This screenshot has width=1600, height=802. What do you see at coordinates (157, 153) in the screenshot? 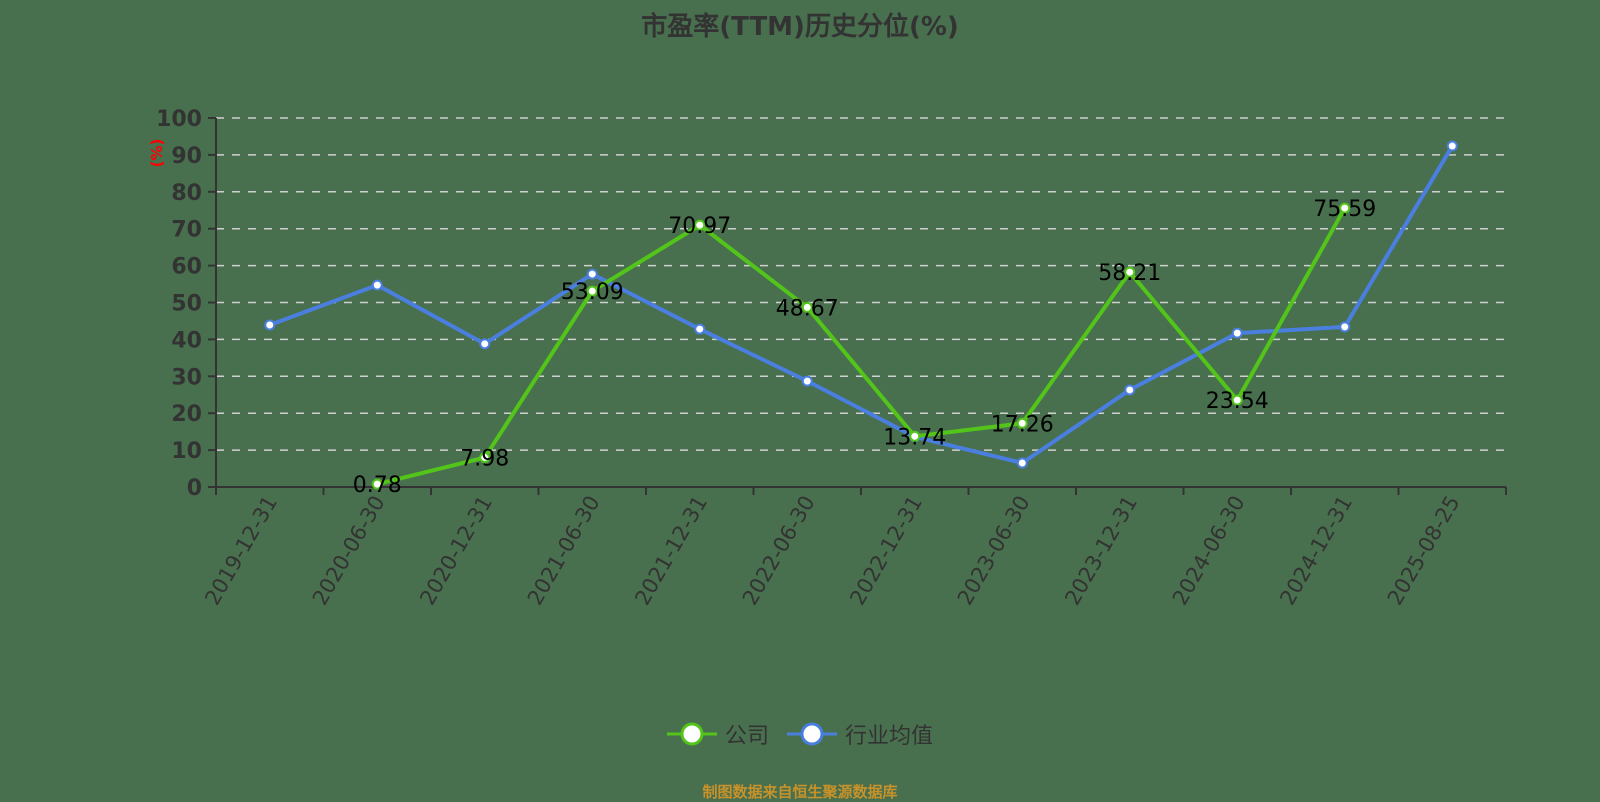
I see `y-axis-unit-label: (%)` at bounding box center [157, 153].